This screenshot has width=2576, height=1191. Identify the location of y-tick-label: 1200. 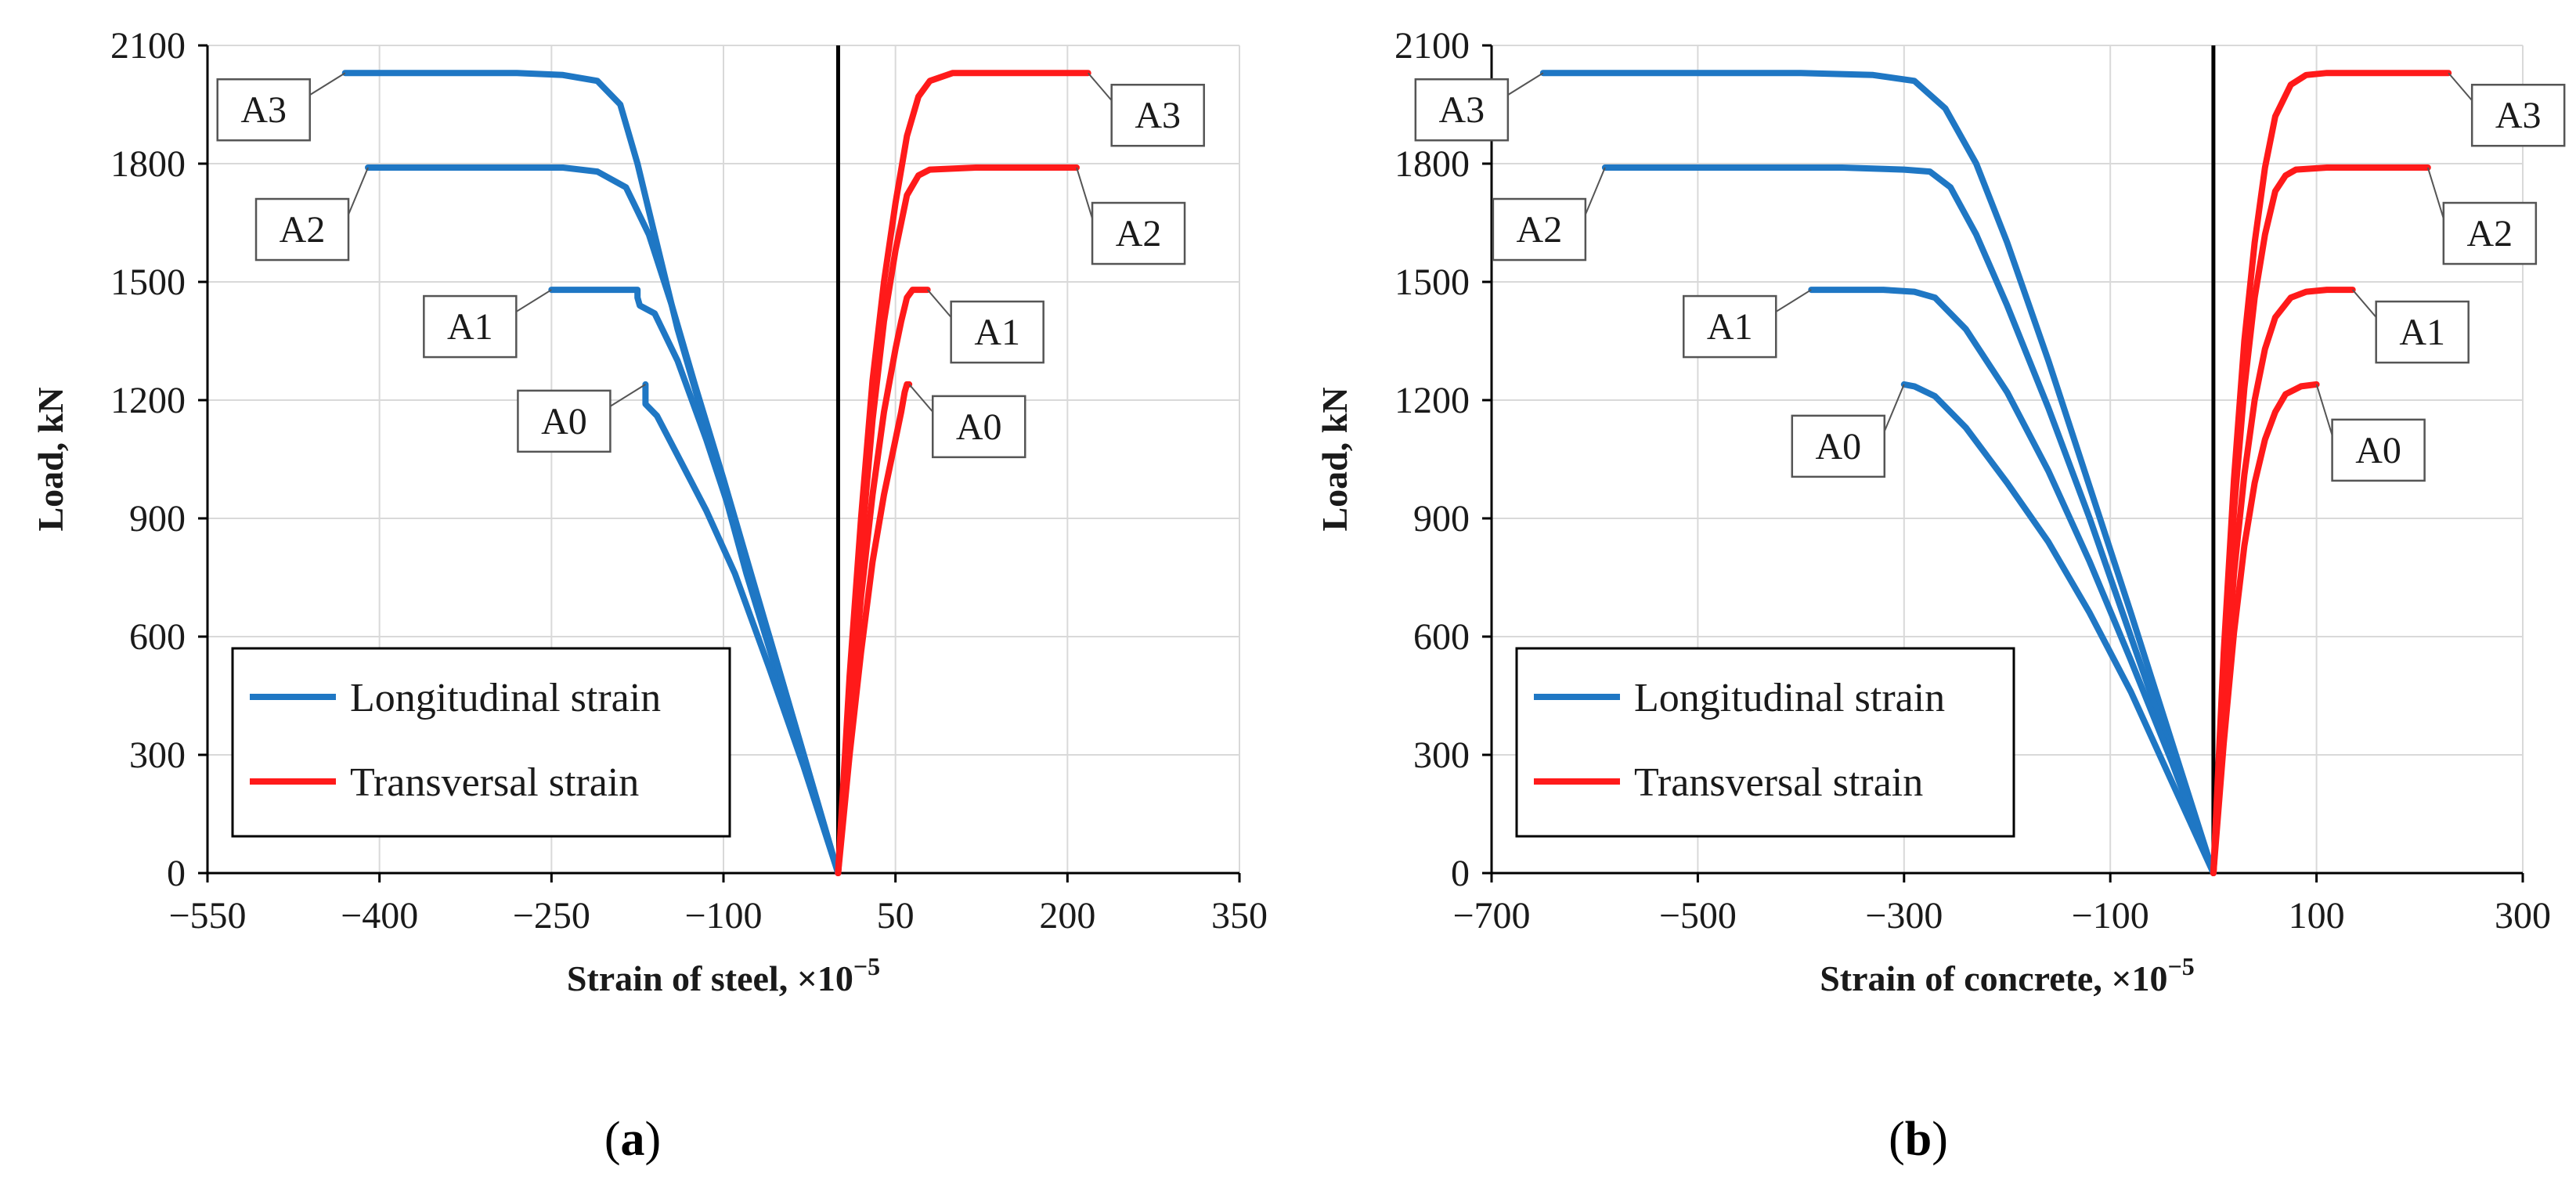
(148, 400).